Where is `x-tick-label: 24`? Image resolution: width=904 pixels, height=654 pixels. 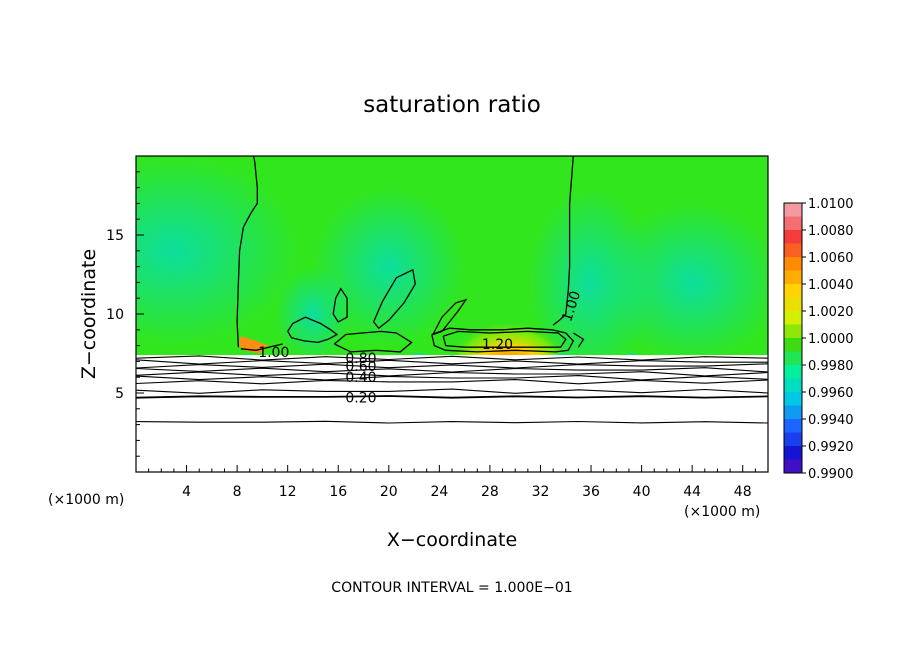 x-tick-label: 24 is located at coordinates (439, 492).